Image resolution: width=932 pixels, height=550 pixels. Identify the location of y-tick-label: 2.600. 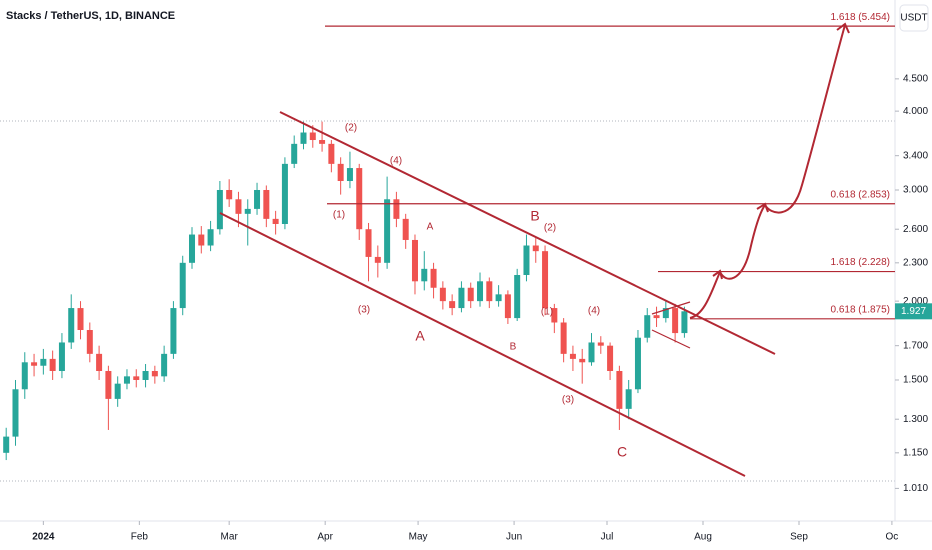
(915, 229).